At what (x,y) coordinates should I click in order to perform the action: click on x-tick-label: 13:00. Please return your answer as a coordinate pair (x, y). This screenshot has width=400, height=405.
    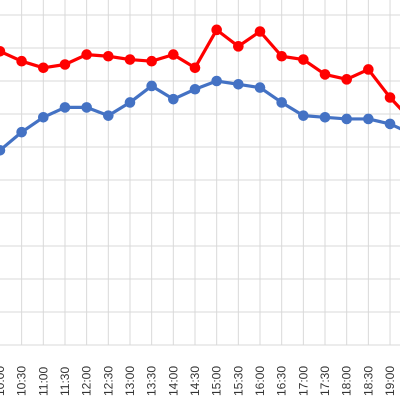
    Looking at the image, I should click on (130, 381).